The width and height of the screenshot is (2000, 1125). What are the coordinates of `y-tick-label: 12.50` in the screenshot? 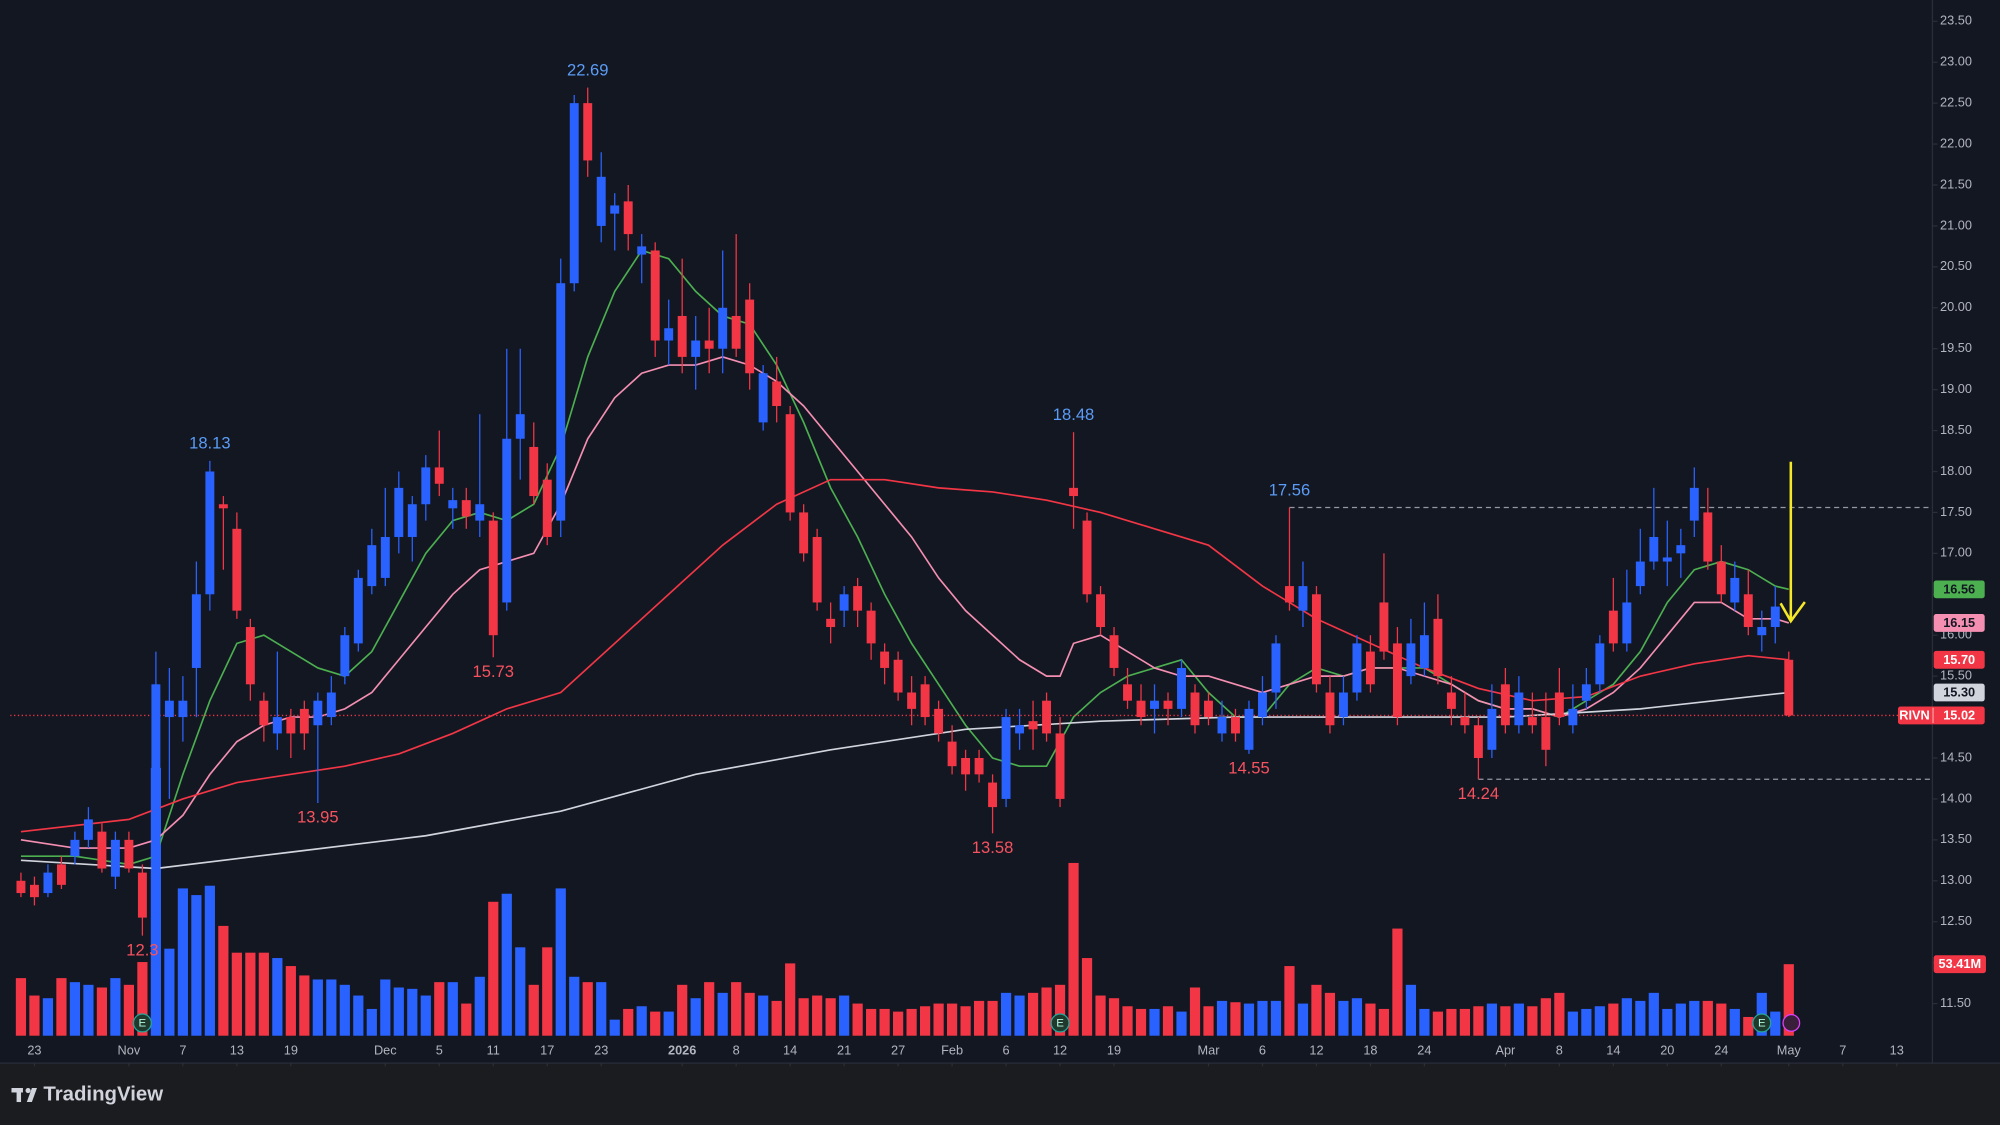 It's located at (1956, 920).